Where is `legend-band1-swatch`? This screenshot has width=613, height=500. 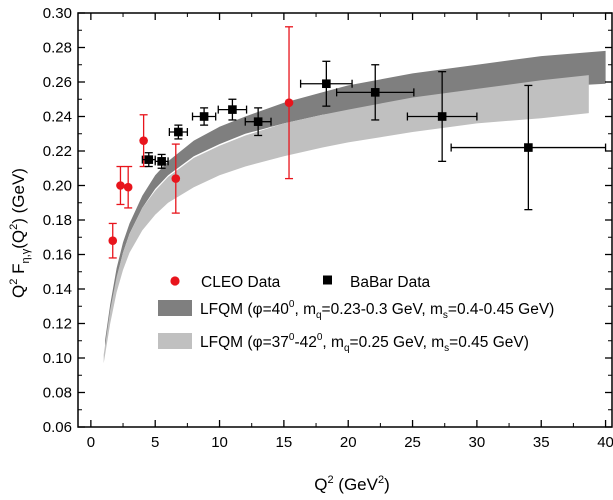
legend-band1-swatch is located at coordinates (175, 308).